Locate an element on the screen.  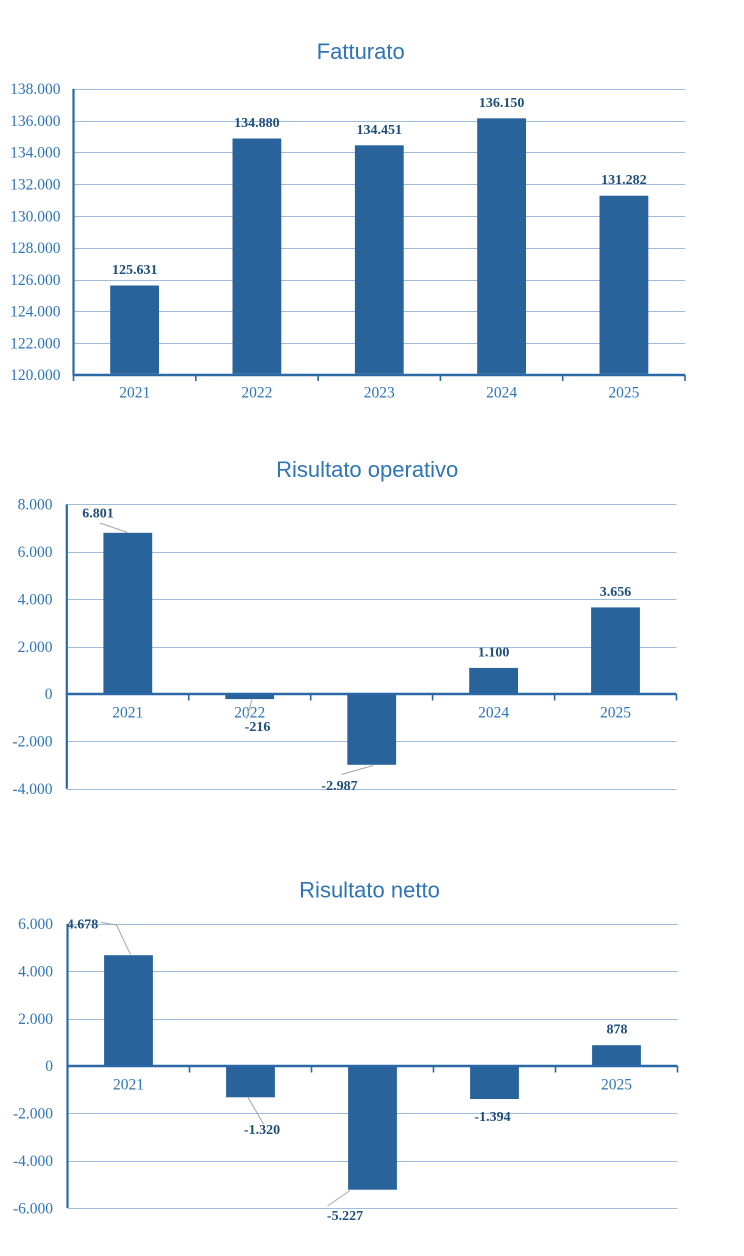
svg-text: 125.631 is located at coordinates (135, 270).